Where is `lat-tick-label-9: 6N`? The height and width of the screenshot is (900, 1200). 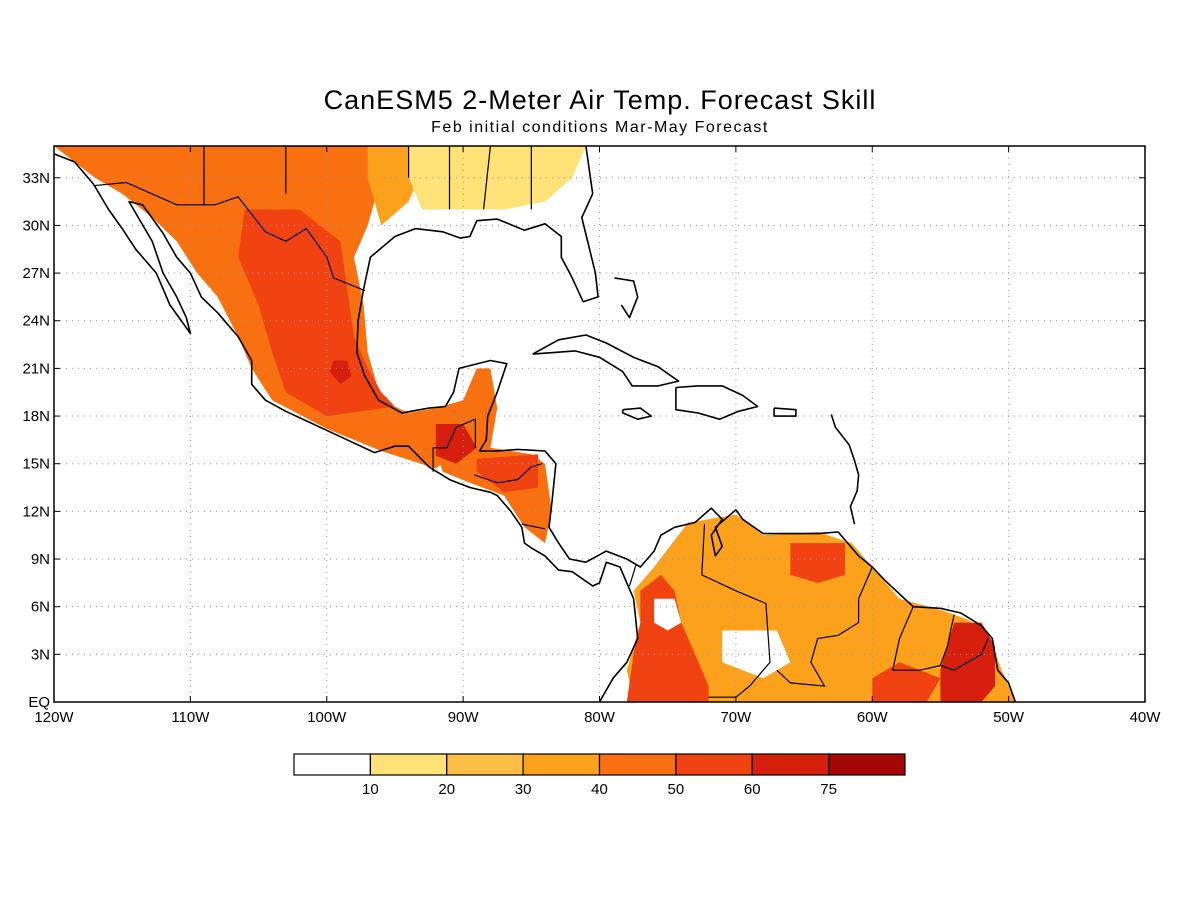
lat-tick-label-9: 6N is located at coordinates (40, 607).